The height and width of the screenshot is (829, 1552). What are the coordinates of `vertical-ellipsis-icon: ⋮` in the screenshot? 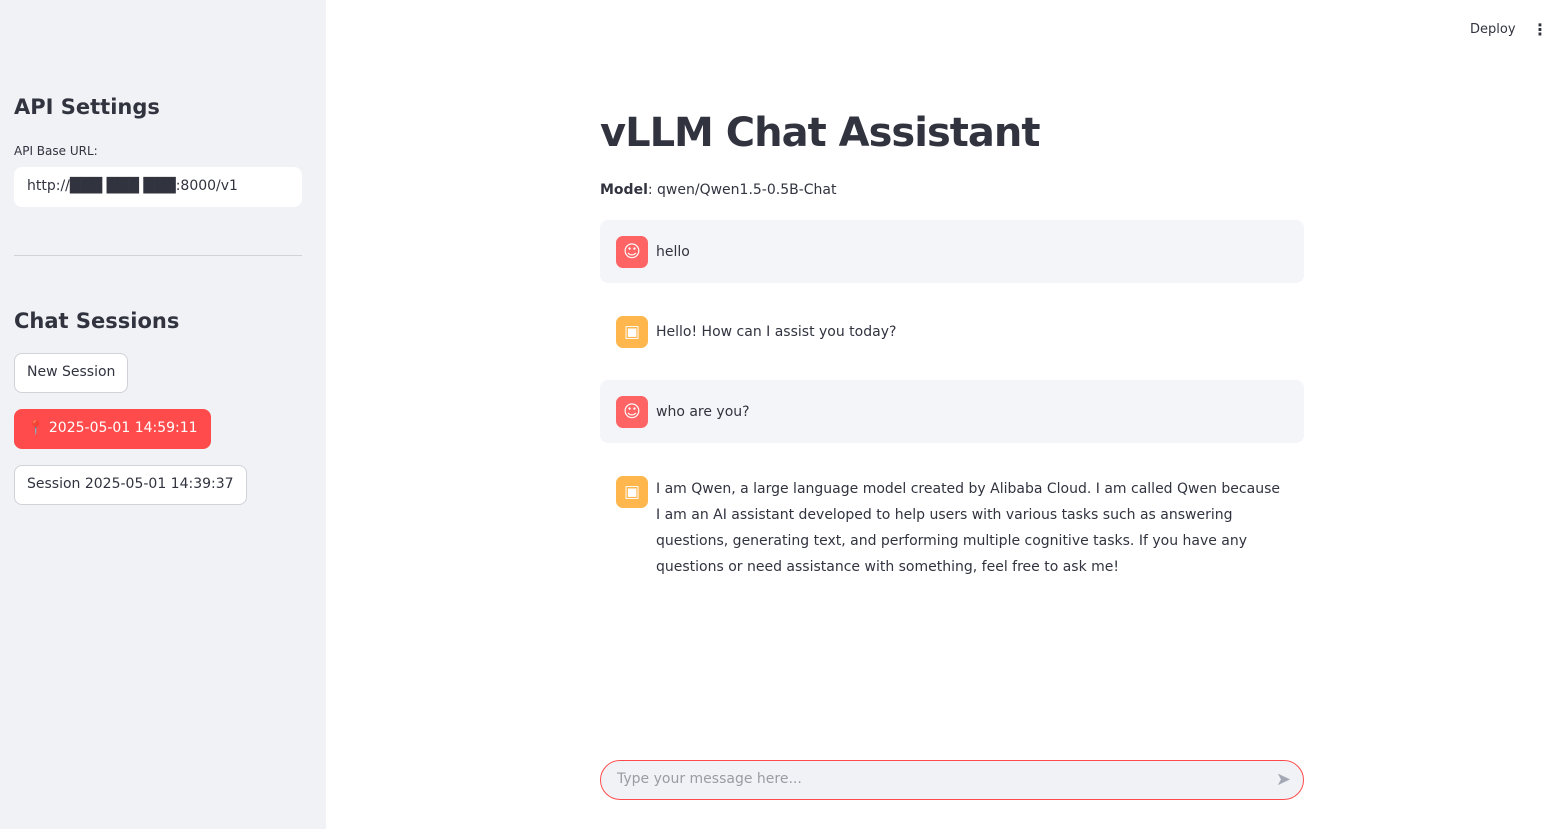 It's located at (1540, 29).